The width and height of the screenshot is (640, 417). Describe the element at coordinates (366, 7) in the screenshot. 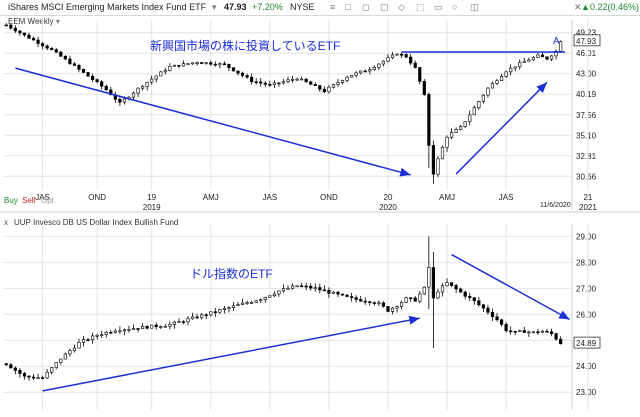

I see `toolbar-icon-3: ◻` at that location.